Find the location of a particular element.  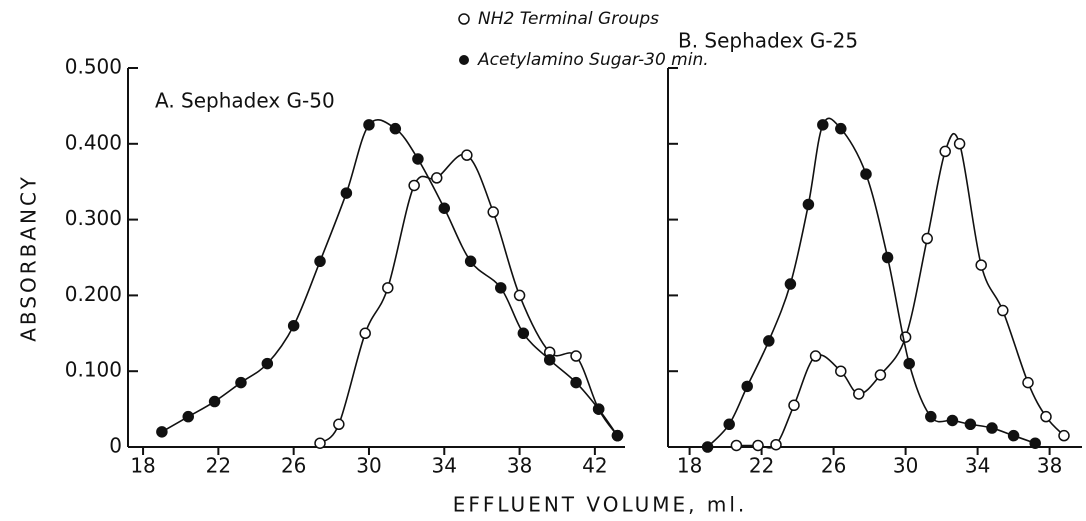

y-tick-label: 0.500 is located at coordinates (93, 67).